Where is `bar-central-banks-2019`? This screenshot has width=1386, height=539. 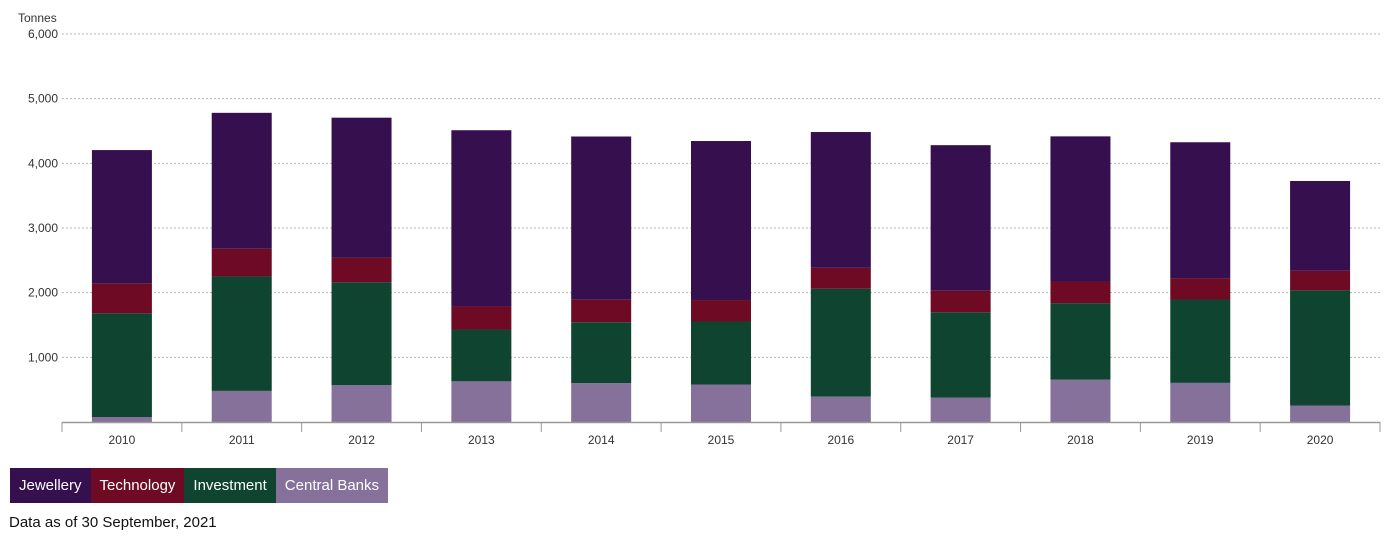 bar-central-banks-2019 is located at coordinates (1200, 402).